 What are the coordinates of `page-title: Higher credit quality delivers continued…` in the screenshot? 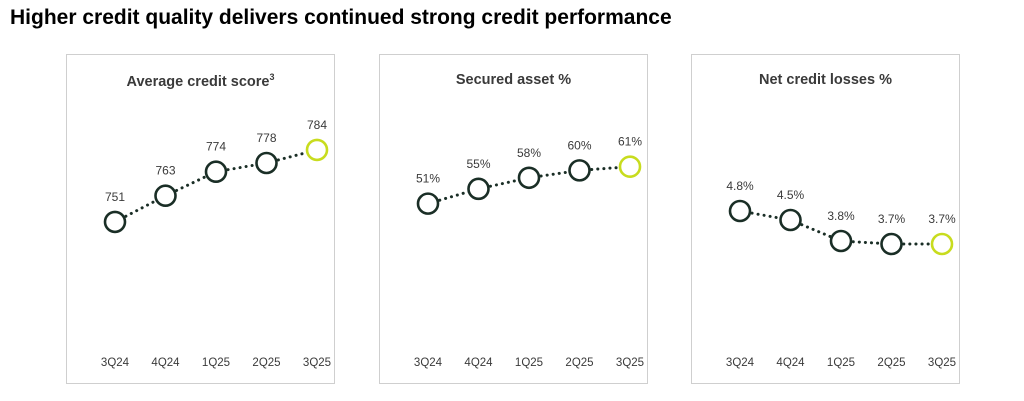 It's located at (341, 17).